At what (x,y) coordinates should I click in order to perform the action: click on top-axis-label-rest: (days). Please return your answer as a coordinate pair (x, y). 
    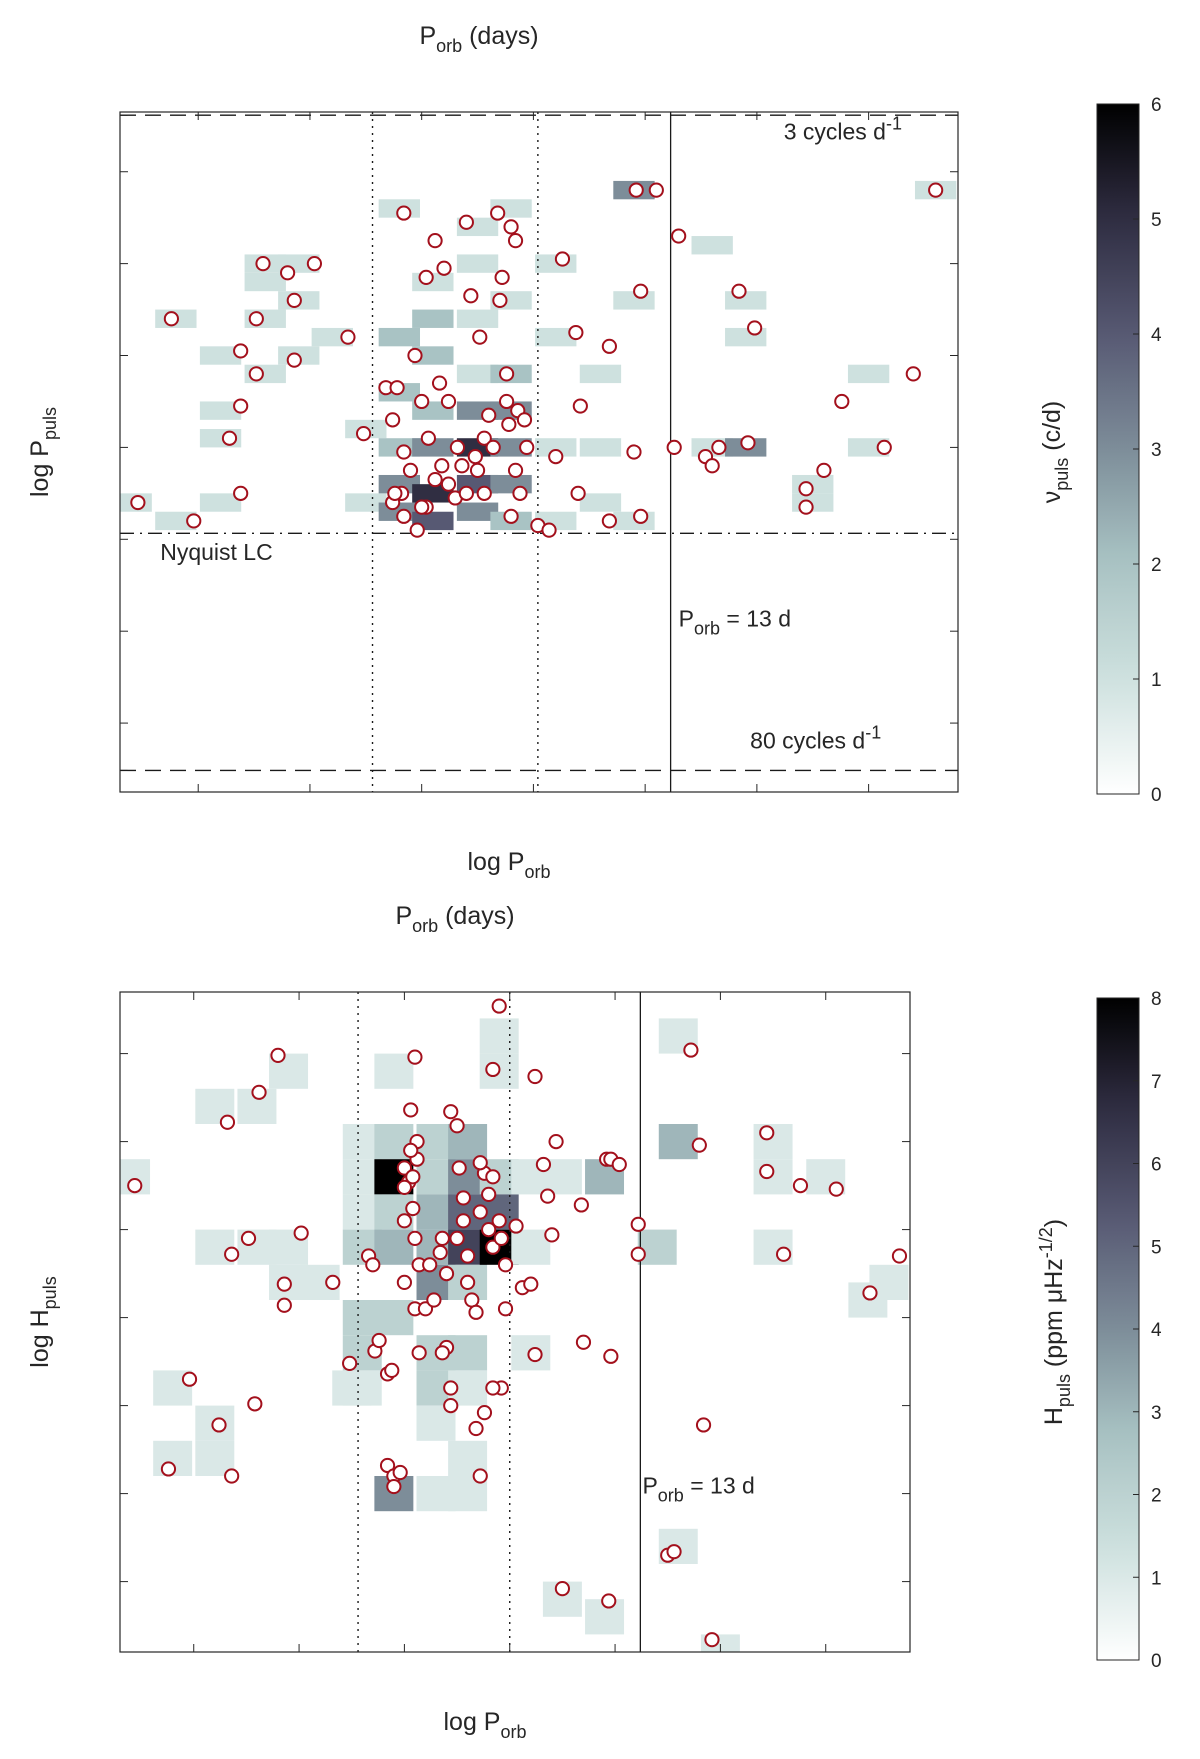
    Looking at the image, I should click on (476, 916).